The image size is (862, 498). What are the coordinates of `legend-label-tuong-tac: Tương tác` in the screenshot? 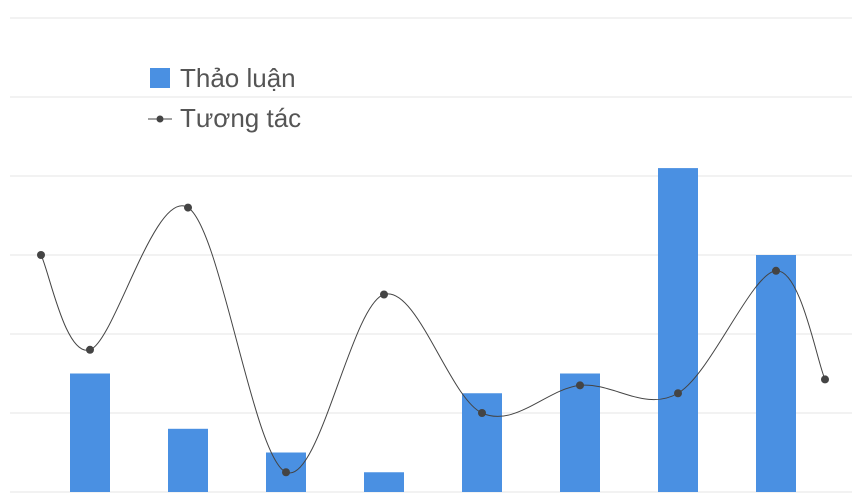 It's located at (240, 118).